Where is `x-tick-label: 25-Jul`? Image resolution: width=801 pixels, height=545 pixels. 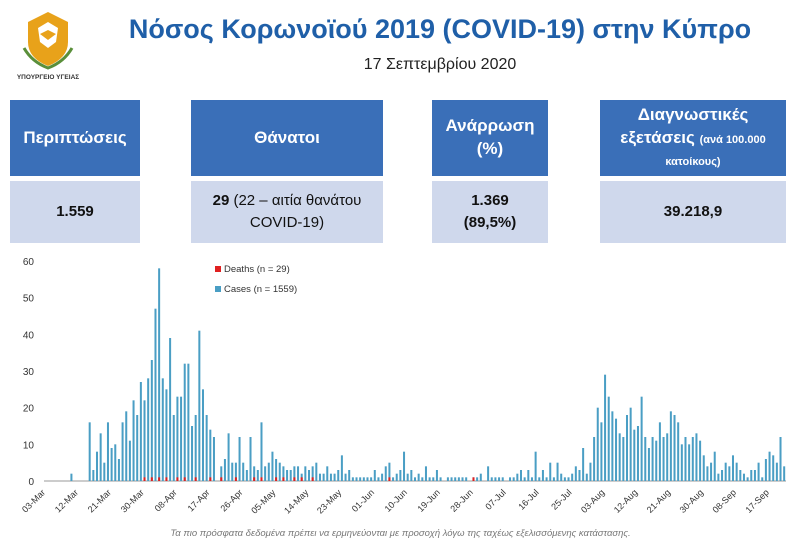
x-tick-label: 25-Jul is located at coordinates (561, 499).